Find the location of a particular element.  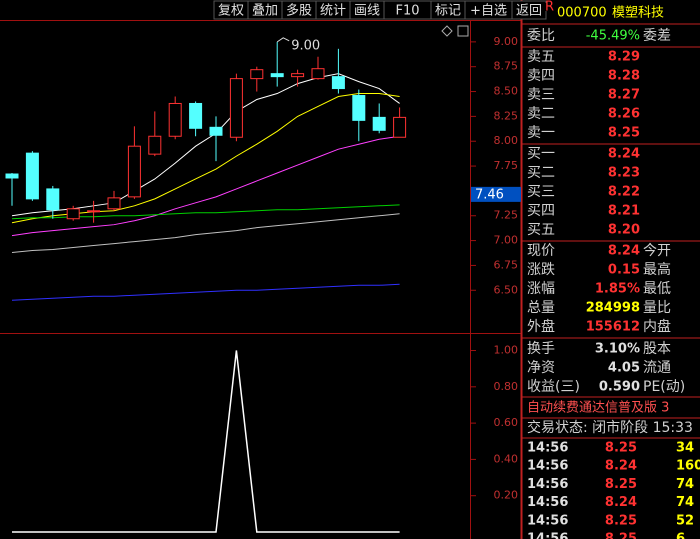

y-tick-label: 8.00 is located at coordinates (506, 140).